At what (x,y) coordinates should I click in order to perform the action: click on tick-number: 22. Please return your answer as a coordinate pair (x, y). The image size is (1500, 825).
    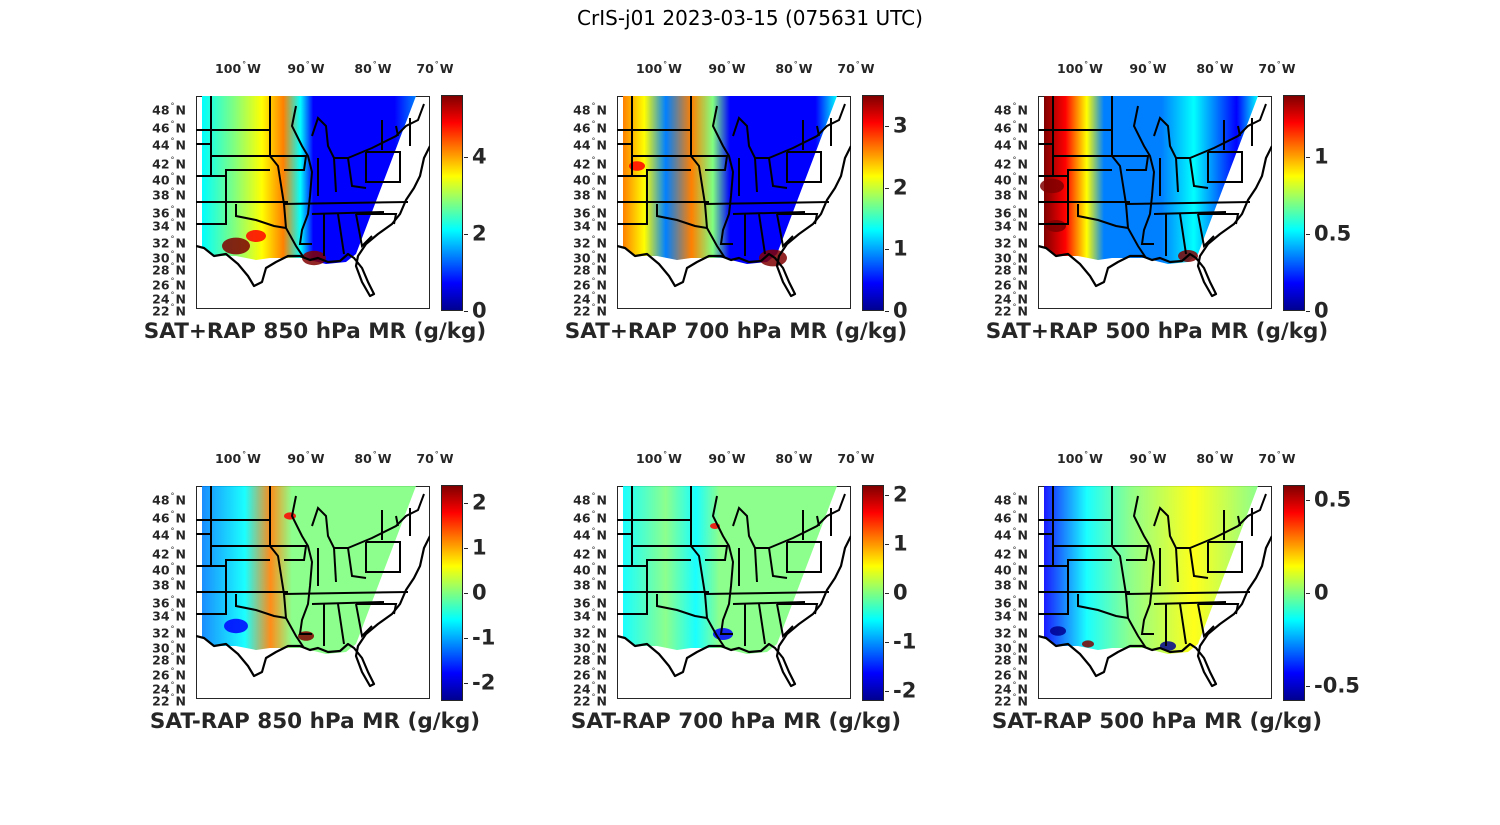
    Looking at the image, I should click on (582, 311).